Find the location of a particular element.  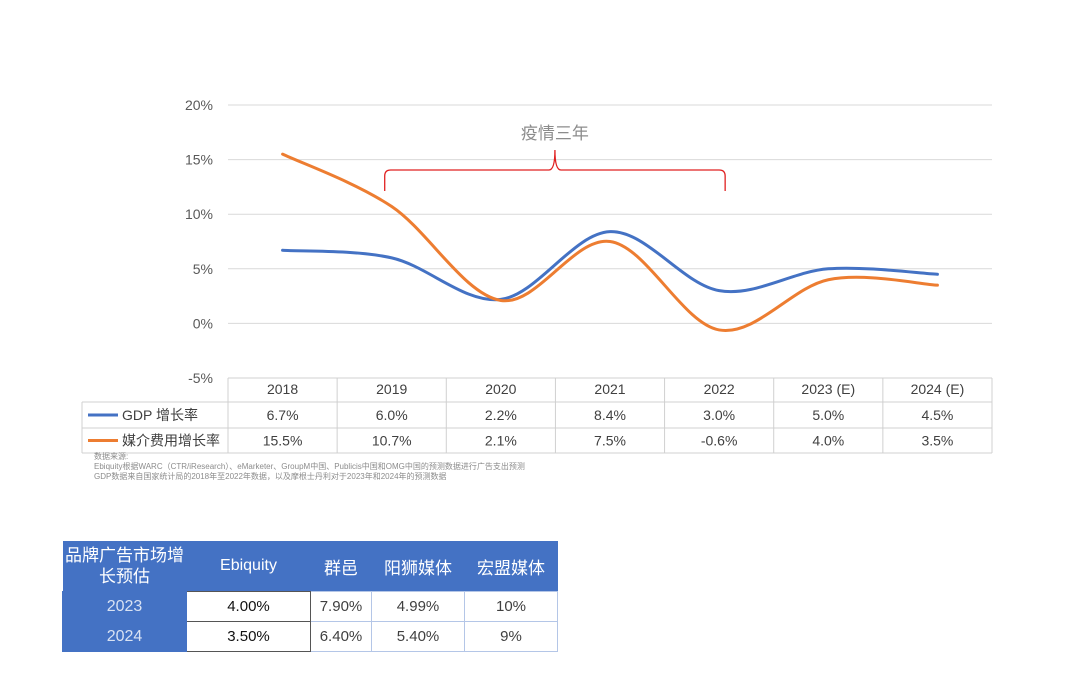

cell-omg: 10% is located at coordinates (511, 606).